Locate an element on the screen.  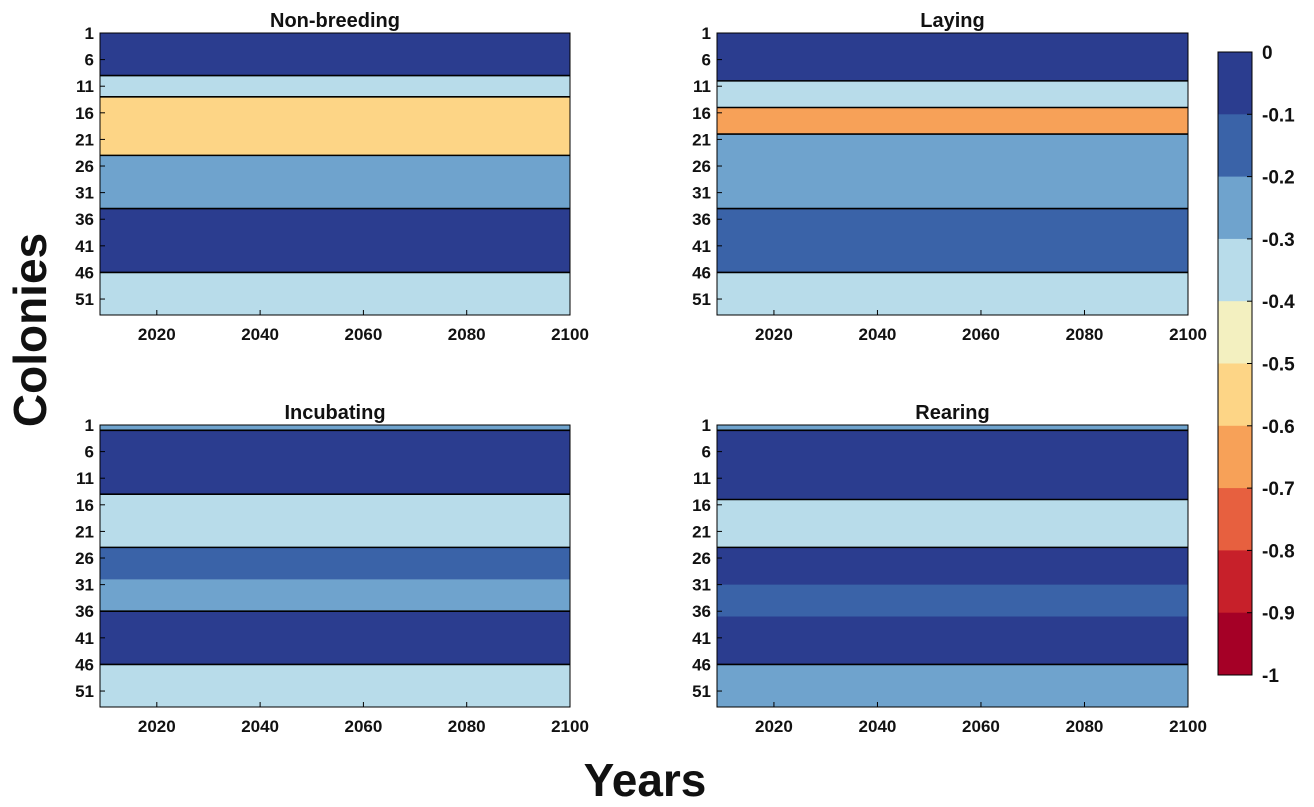
colorbar-tick-label: -0.5 is located at coordinates (1278, 365).